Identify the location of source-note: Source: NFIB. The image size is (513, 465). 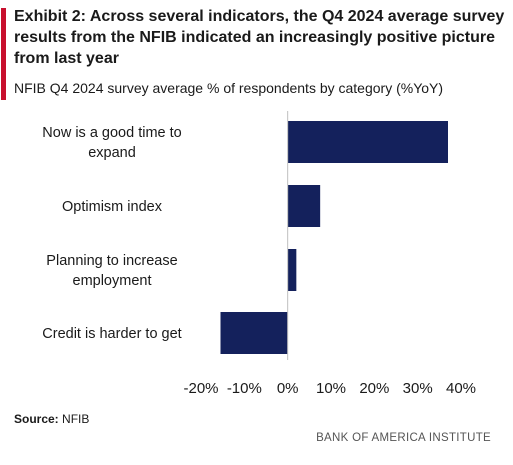
(51, 419).